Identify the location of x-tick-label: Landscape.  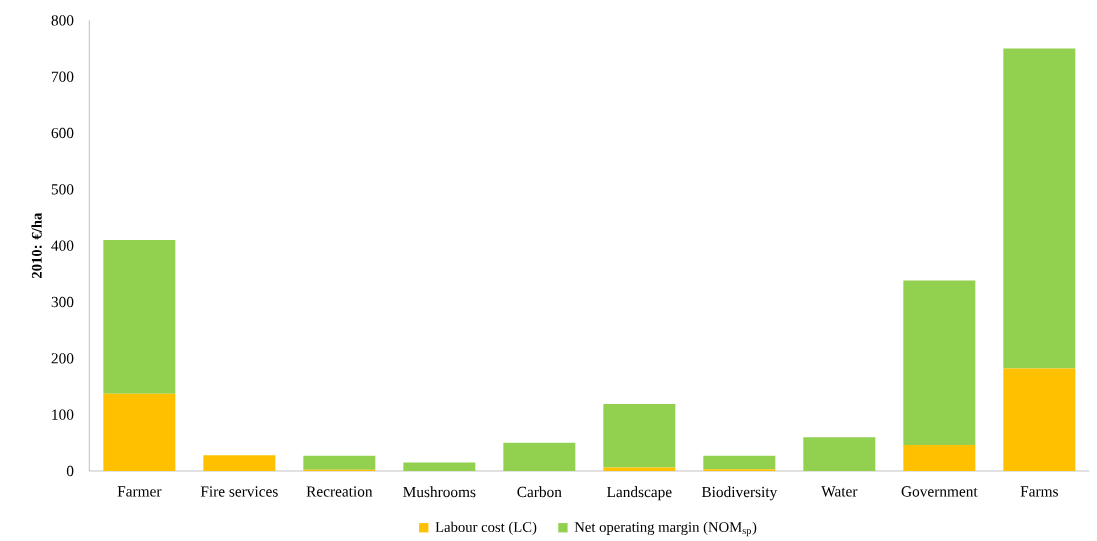
(639, 493).